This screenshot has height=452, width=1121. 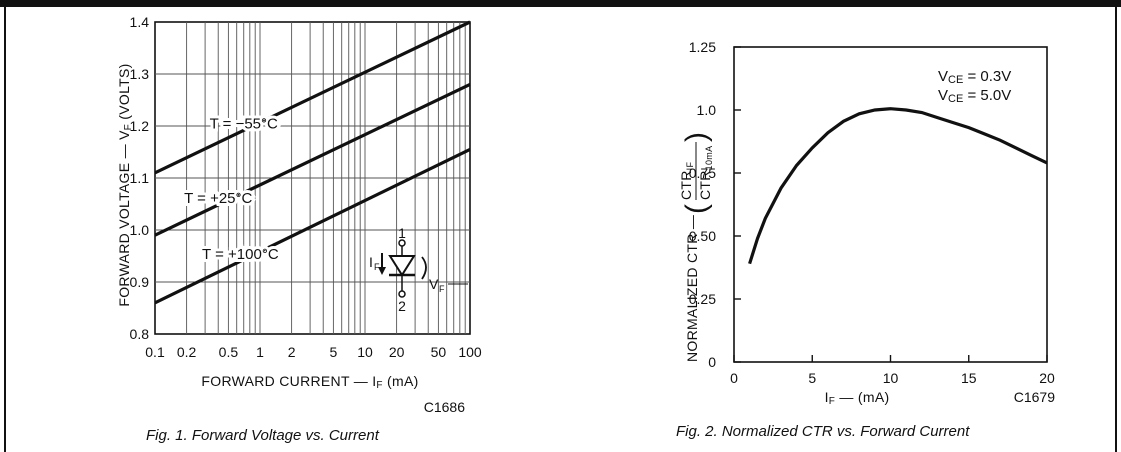 What do you see at coordinates (696, 209) in the screenshot?
I see `fig2-y-open-paren: (` at bounding box center [696, 209].